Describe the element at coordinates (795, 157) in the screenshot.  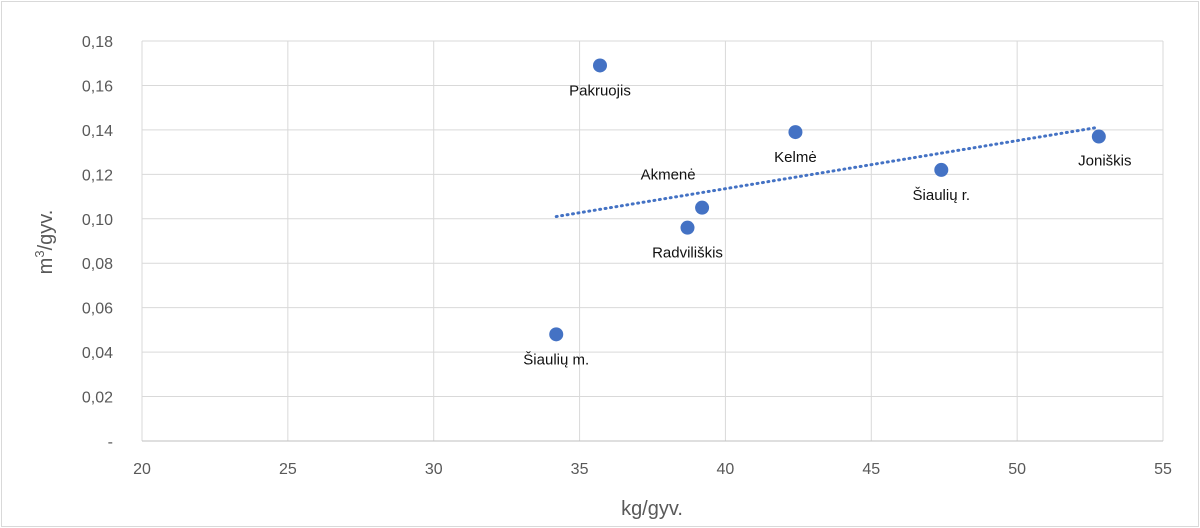
I see `point-label: Kelmė` at that location.